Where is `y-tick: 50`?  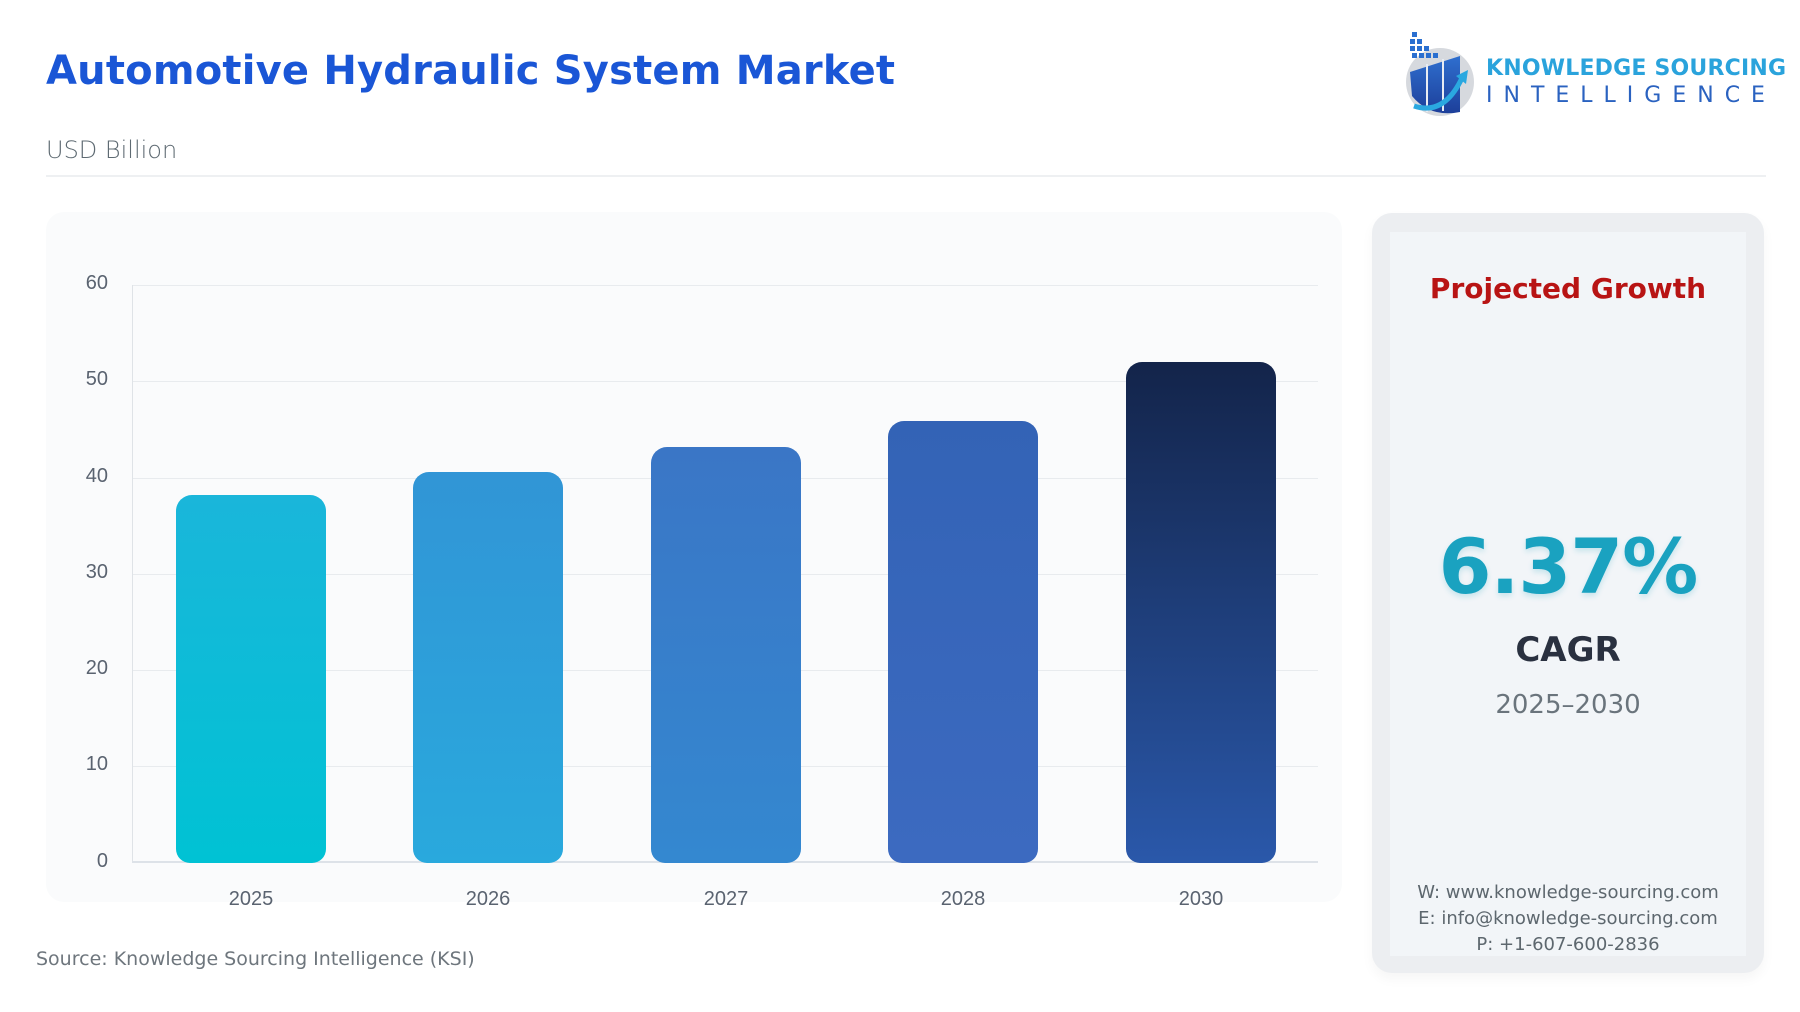
y-tick: 50 is located at coordinates (96, 379).